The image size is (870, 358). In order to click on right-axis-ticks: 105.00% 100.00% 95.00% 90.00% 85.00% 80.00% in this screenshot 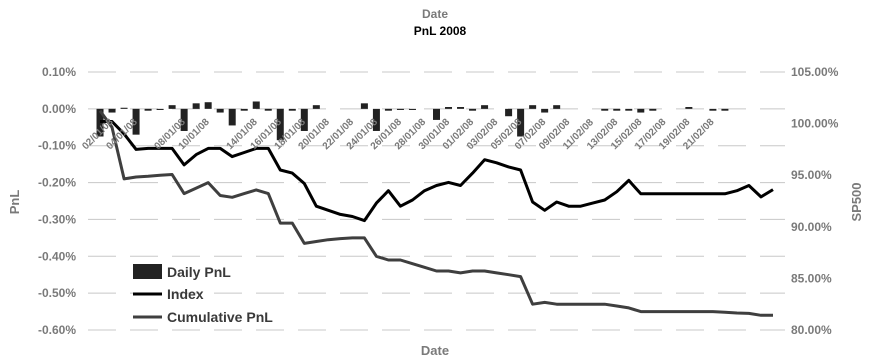, I will do `click(815, 201)`.